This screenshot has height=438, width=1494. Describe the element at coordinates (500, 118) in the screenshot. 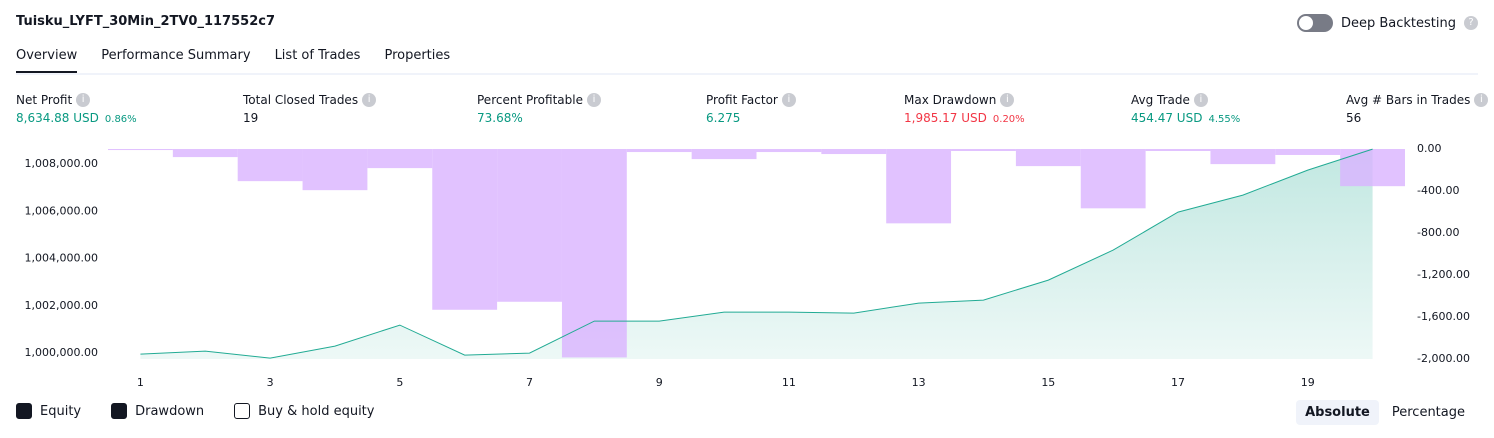

I see `metric-value: 73.68%` at that location.